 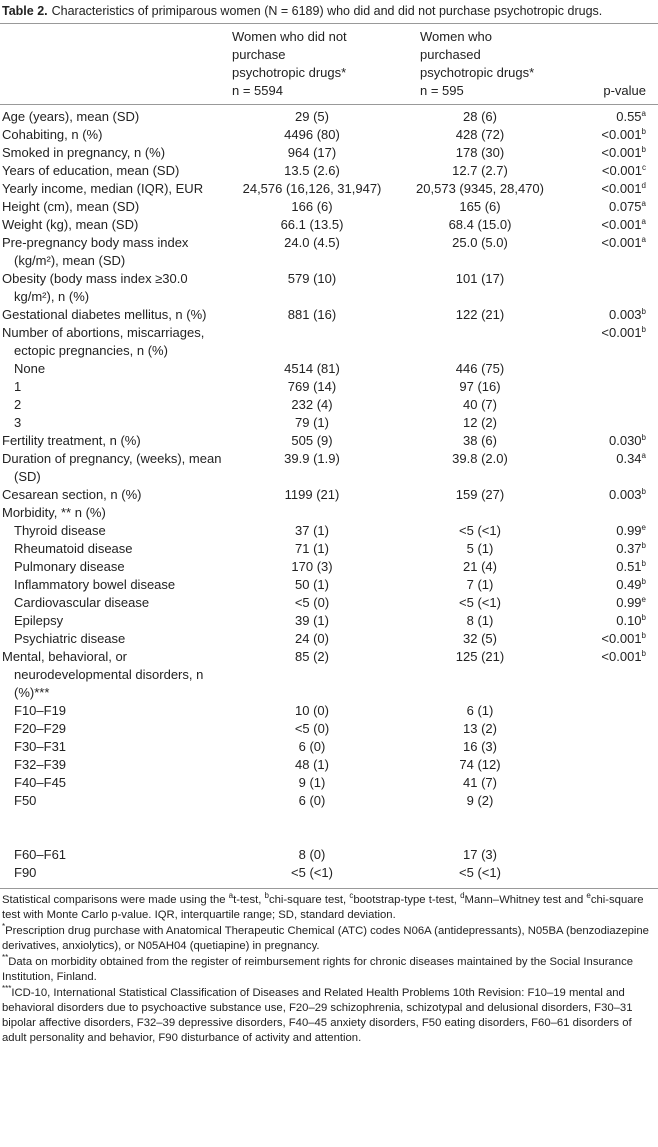 I want to click on cell-purchased: 38 (6), so click(x=480, y=440).